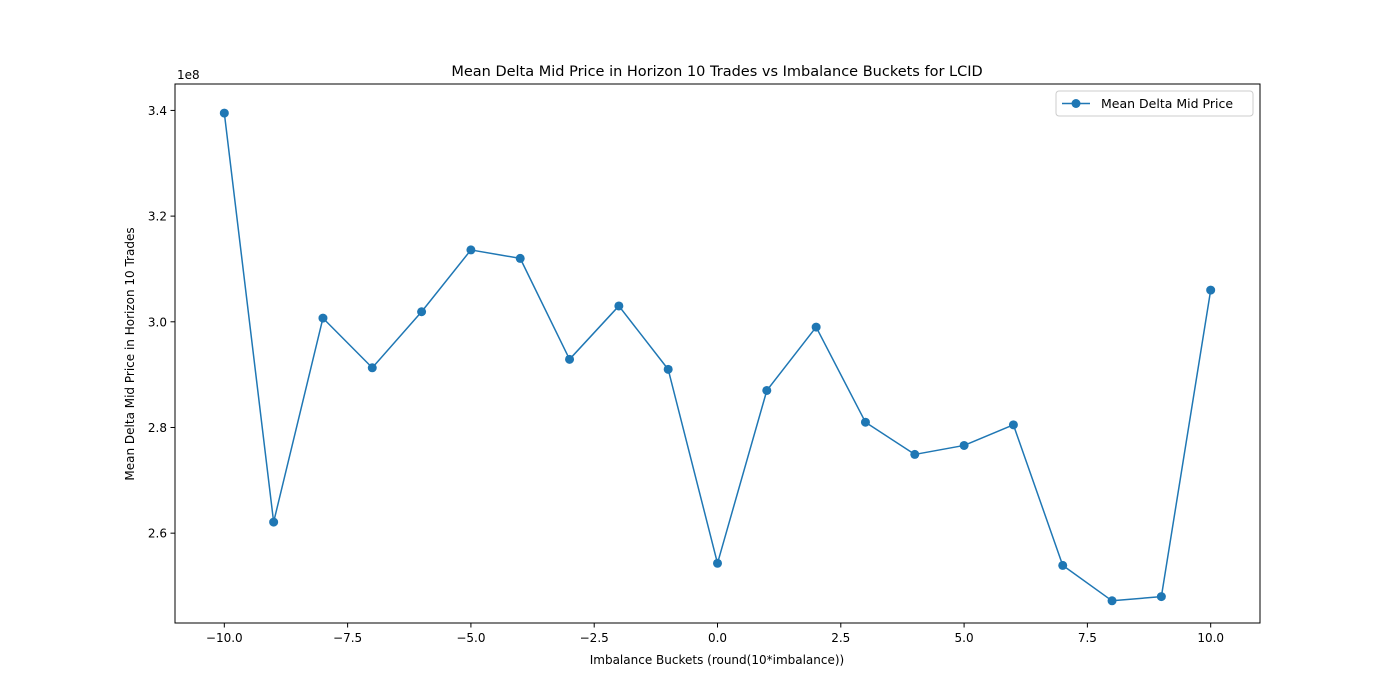 The height and width of the screenshot is (700, 1400). Describe the element at coordinates (224, 638) in the screenshot. I see `x-tick-label: −10.0` at that location.